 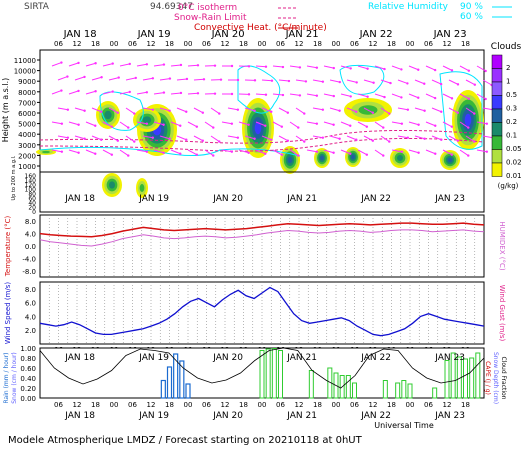 What do you see at coordinates (27, 146) in the screenshot?
I see `clouds-ytick: 3000` at bounding box center [27, 146].